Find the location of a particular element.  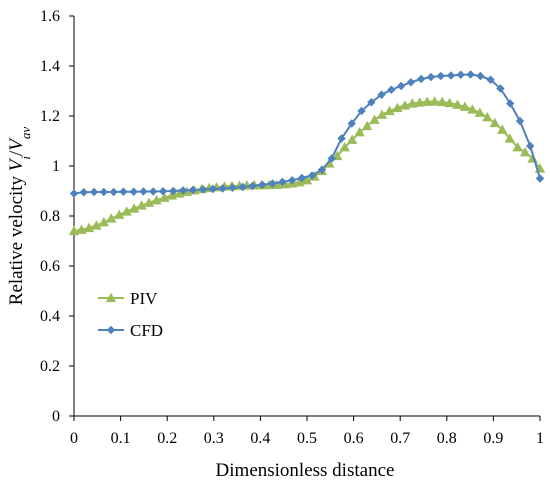

x-tick-label: 0.7 is located at coordinates (400, 438).